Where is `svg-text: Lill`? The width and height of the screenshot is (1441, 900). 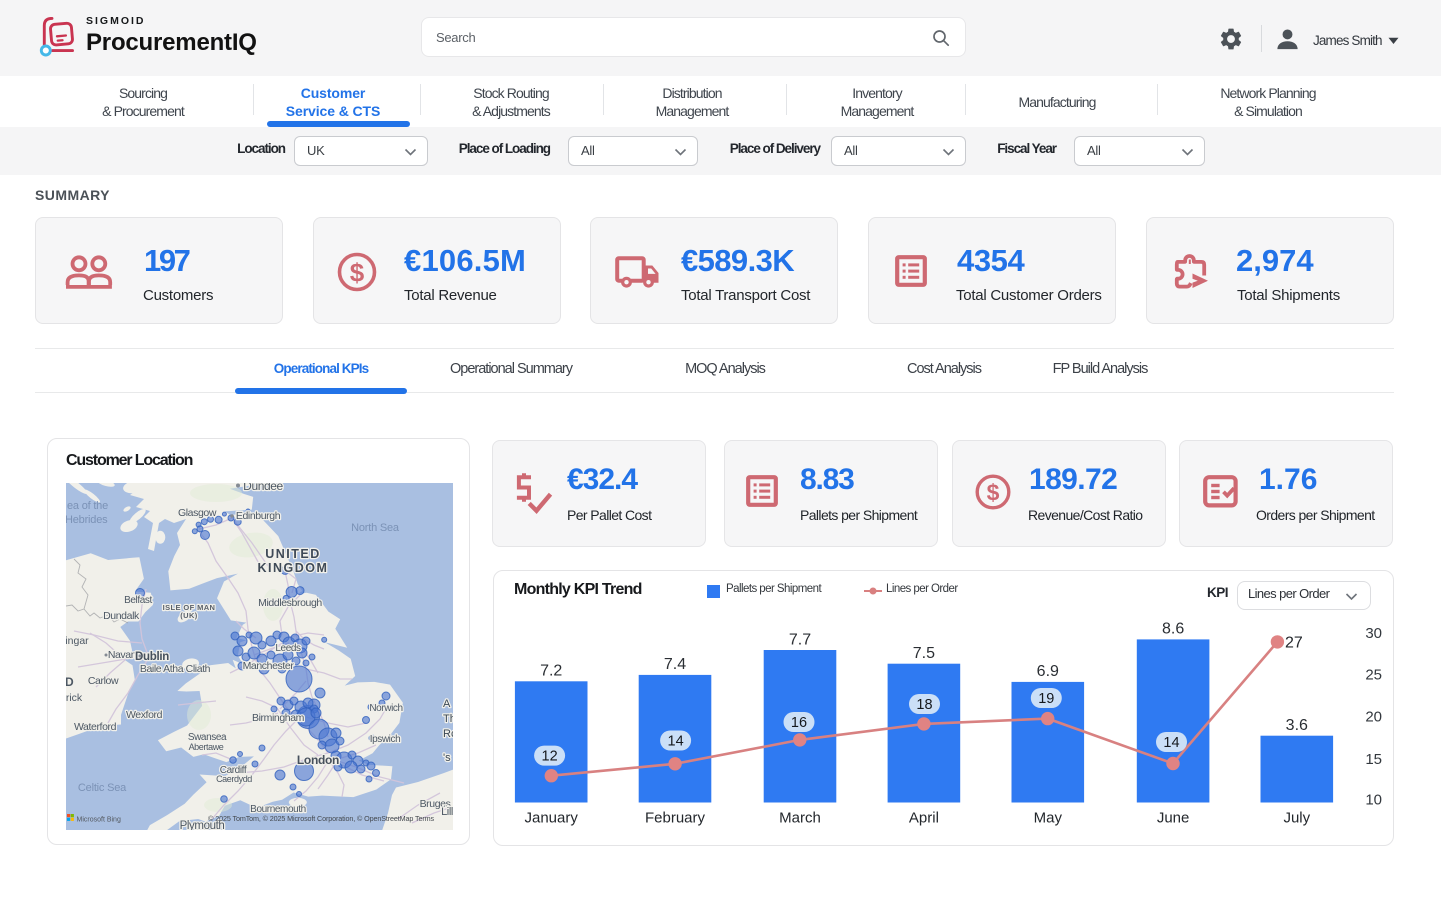
svg-text: Lill is located at coordinates (447, 812).